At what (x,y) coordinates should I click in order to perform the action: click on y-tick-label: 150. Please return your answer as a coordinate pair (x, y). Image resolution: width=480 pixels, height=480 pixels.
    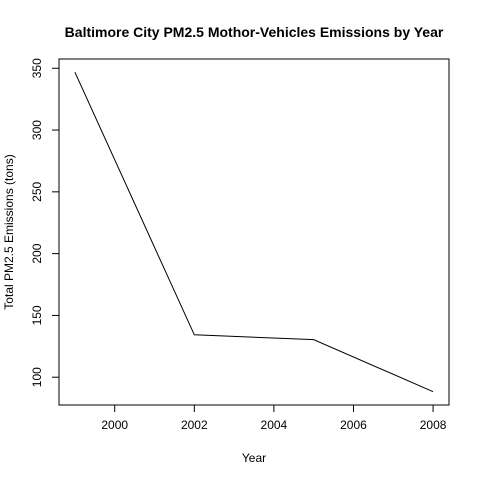
    Looking at the image, I should click on (37, 315).